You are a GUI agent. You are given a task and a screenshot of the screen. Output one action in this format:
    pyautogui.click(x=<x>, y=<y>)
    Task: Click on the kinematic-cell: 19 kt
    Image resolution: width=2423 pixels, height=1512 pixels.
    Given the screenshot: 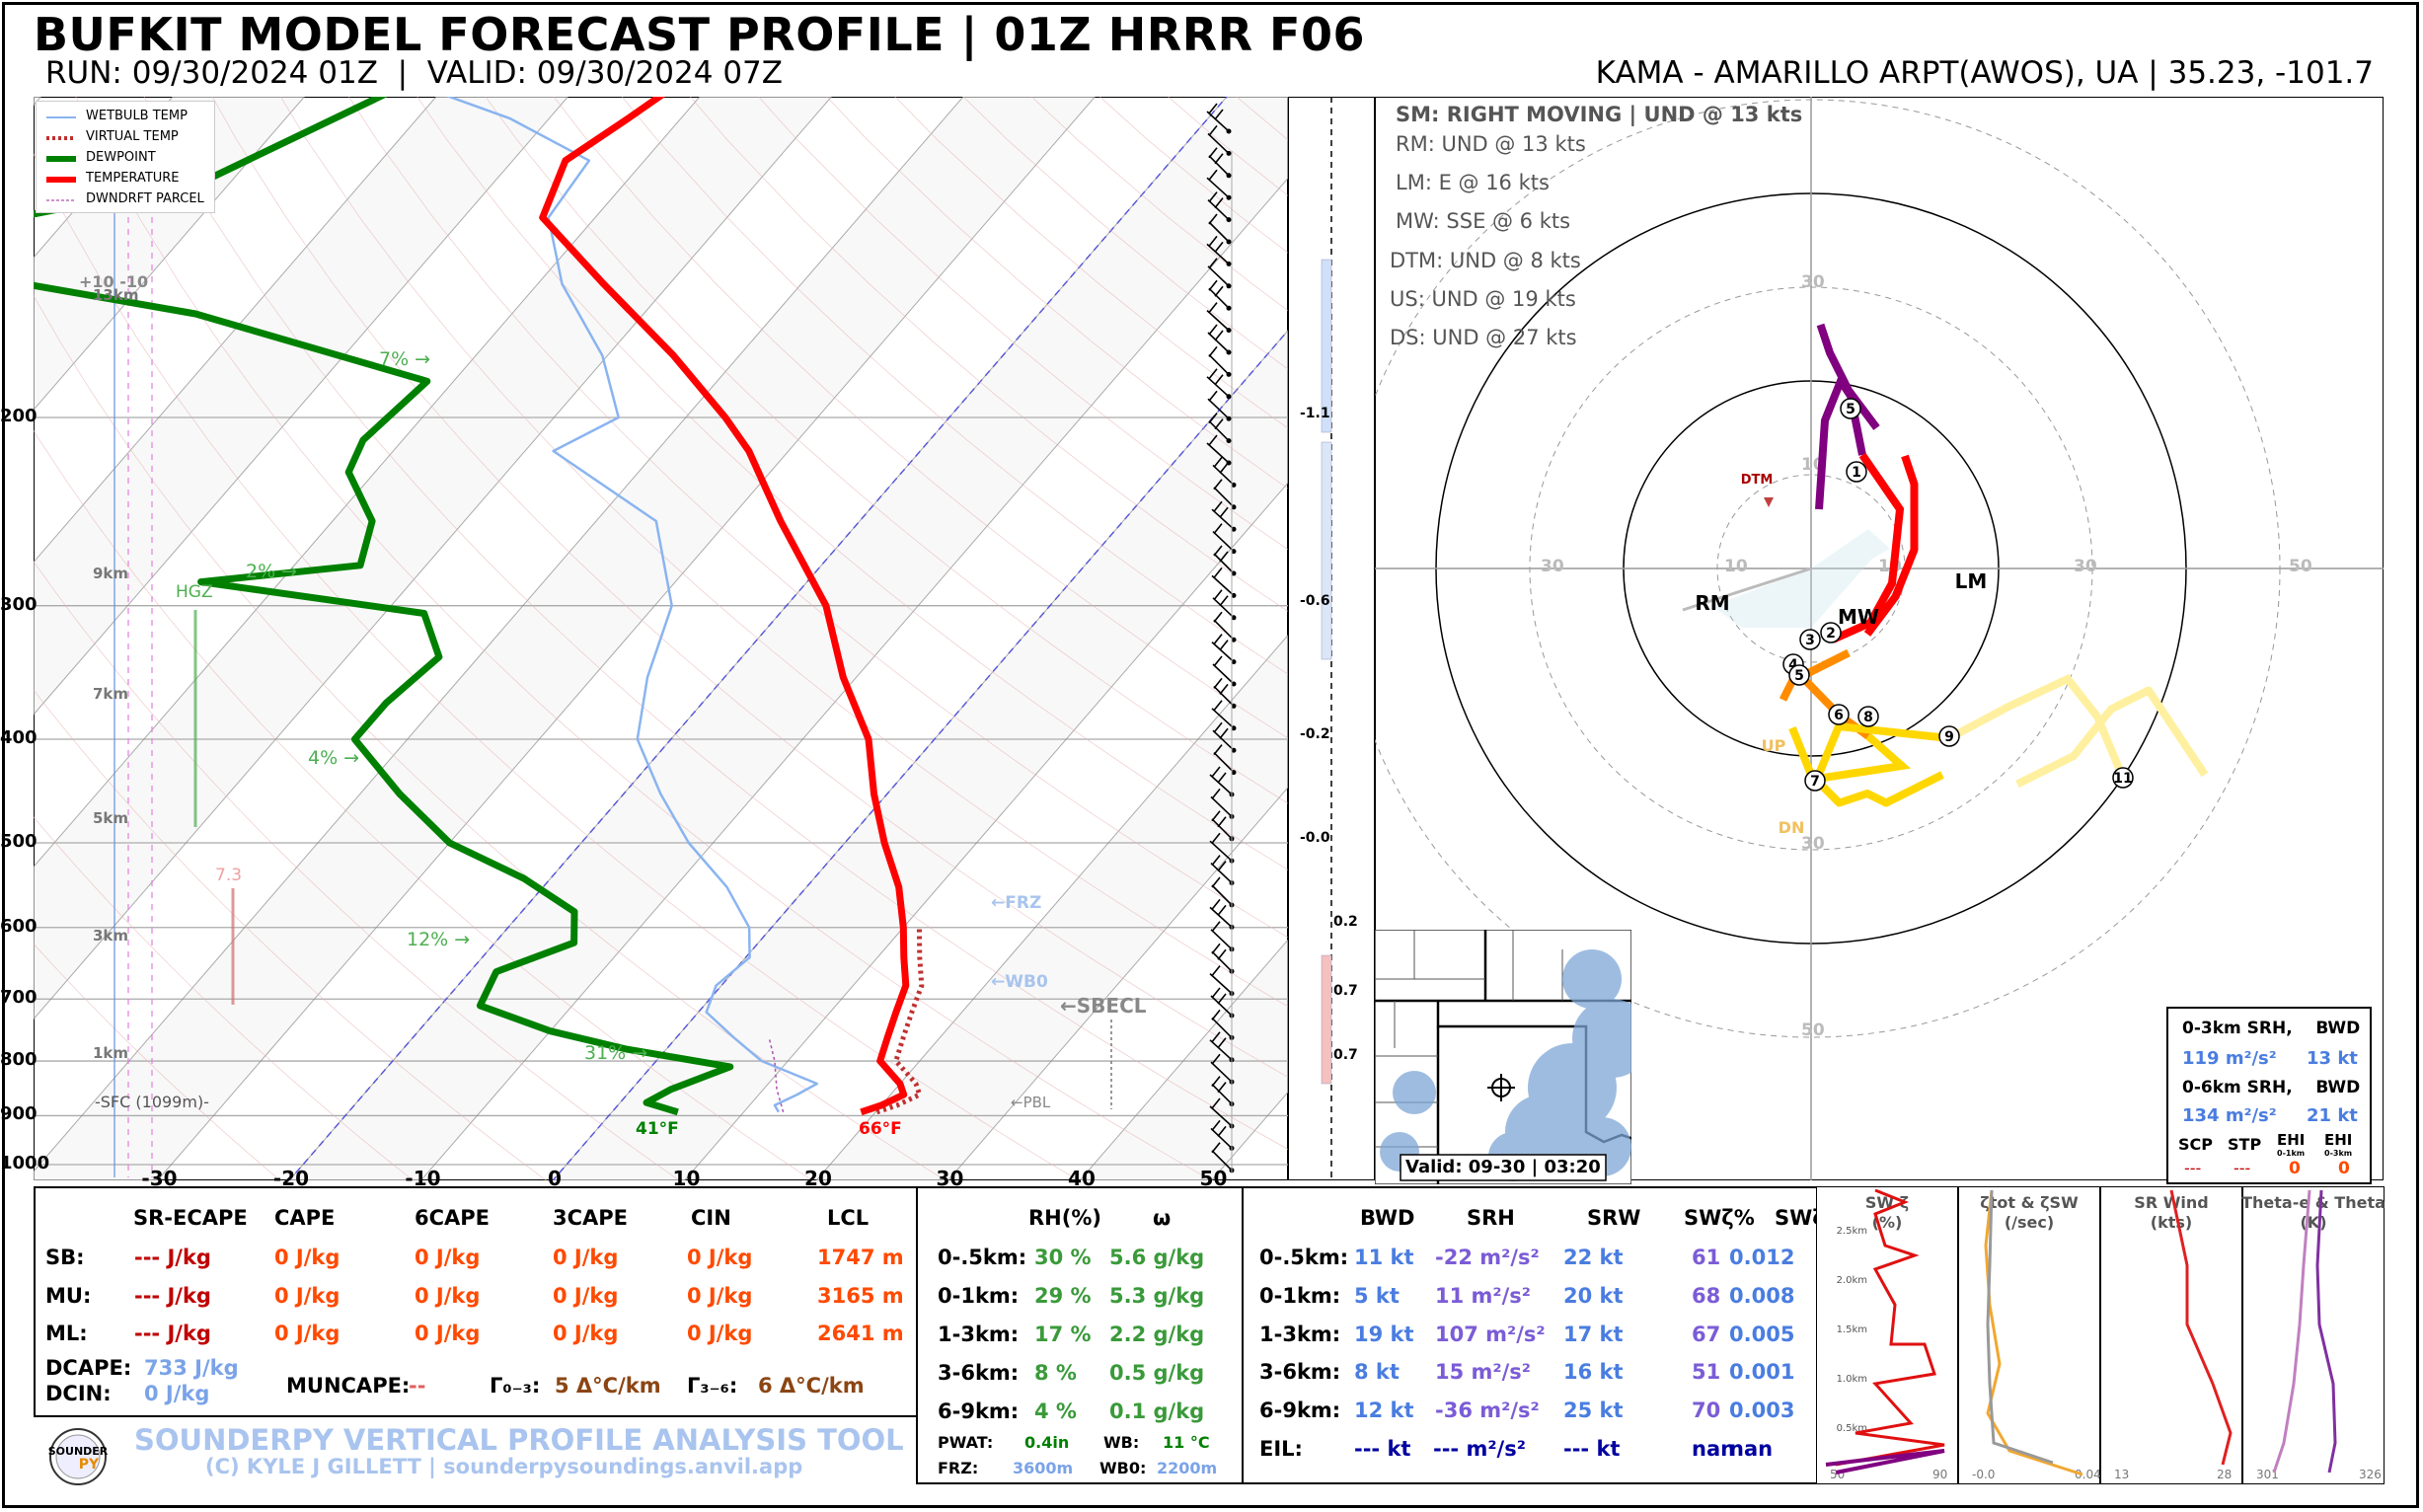 What is the action you would take?
    pyautogui.click(x=1384, y=1334)
    